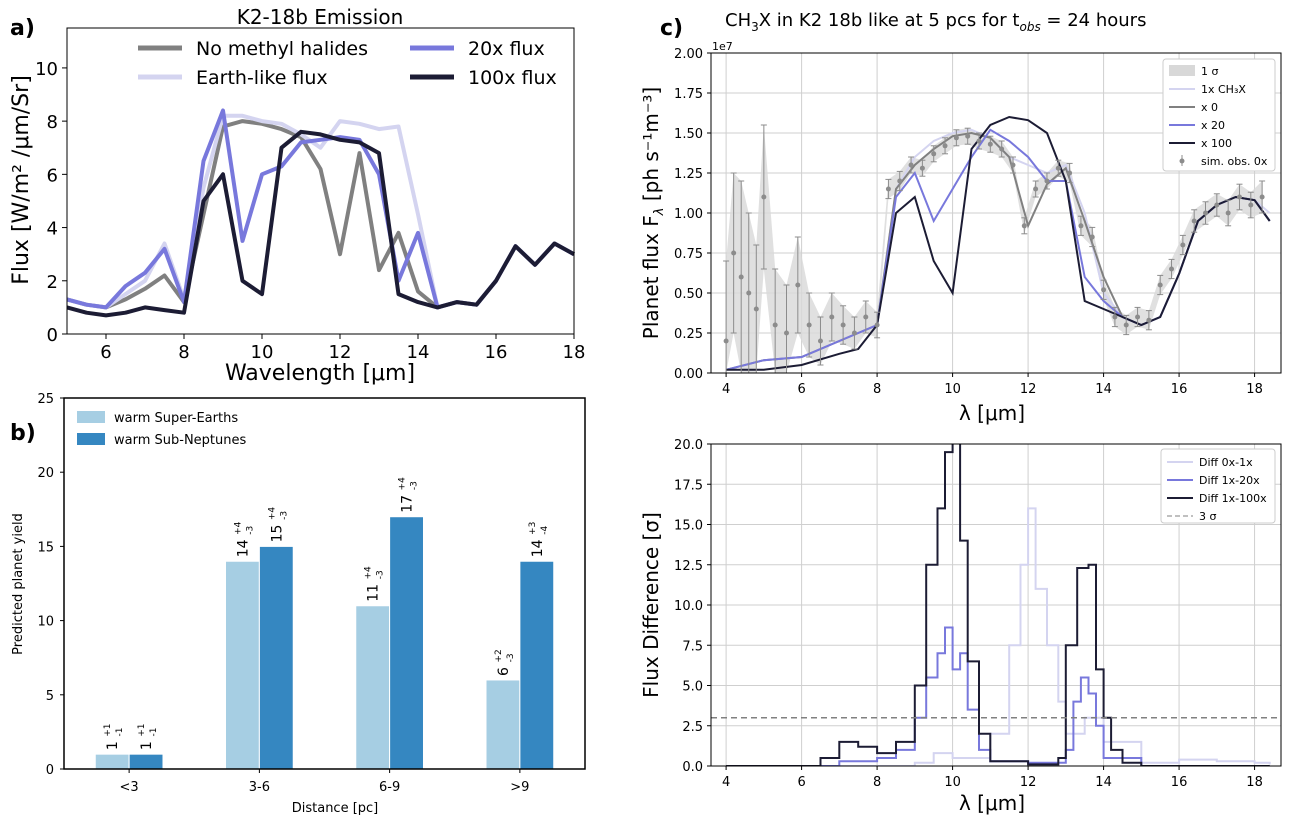 The width and height of the screenshot is (1293, 819). What do you see at coordinates (692, 646) in the screenshot?
I see `panel-c-bottom-ytick-label: 7.5` at bounding box center [692, 646].